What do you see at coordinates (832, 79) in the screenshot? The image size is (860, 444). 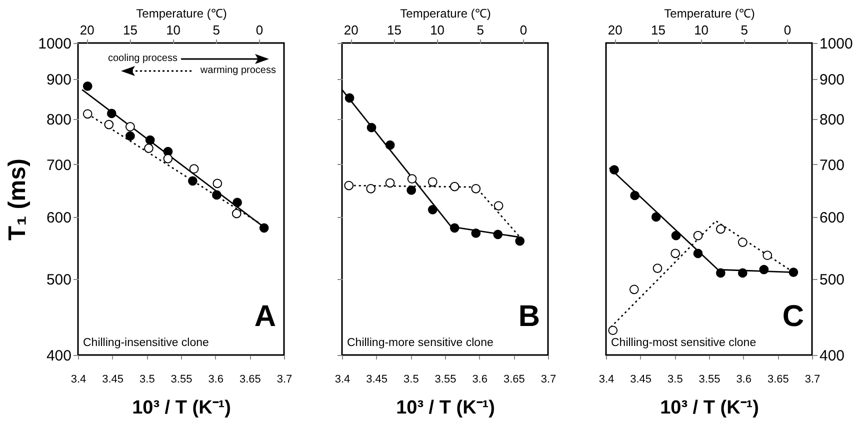 I see `y2-tick-label: 900` at bounding box center [832, 79].